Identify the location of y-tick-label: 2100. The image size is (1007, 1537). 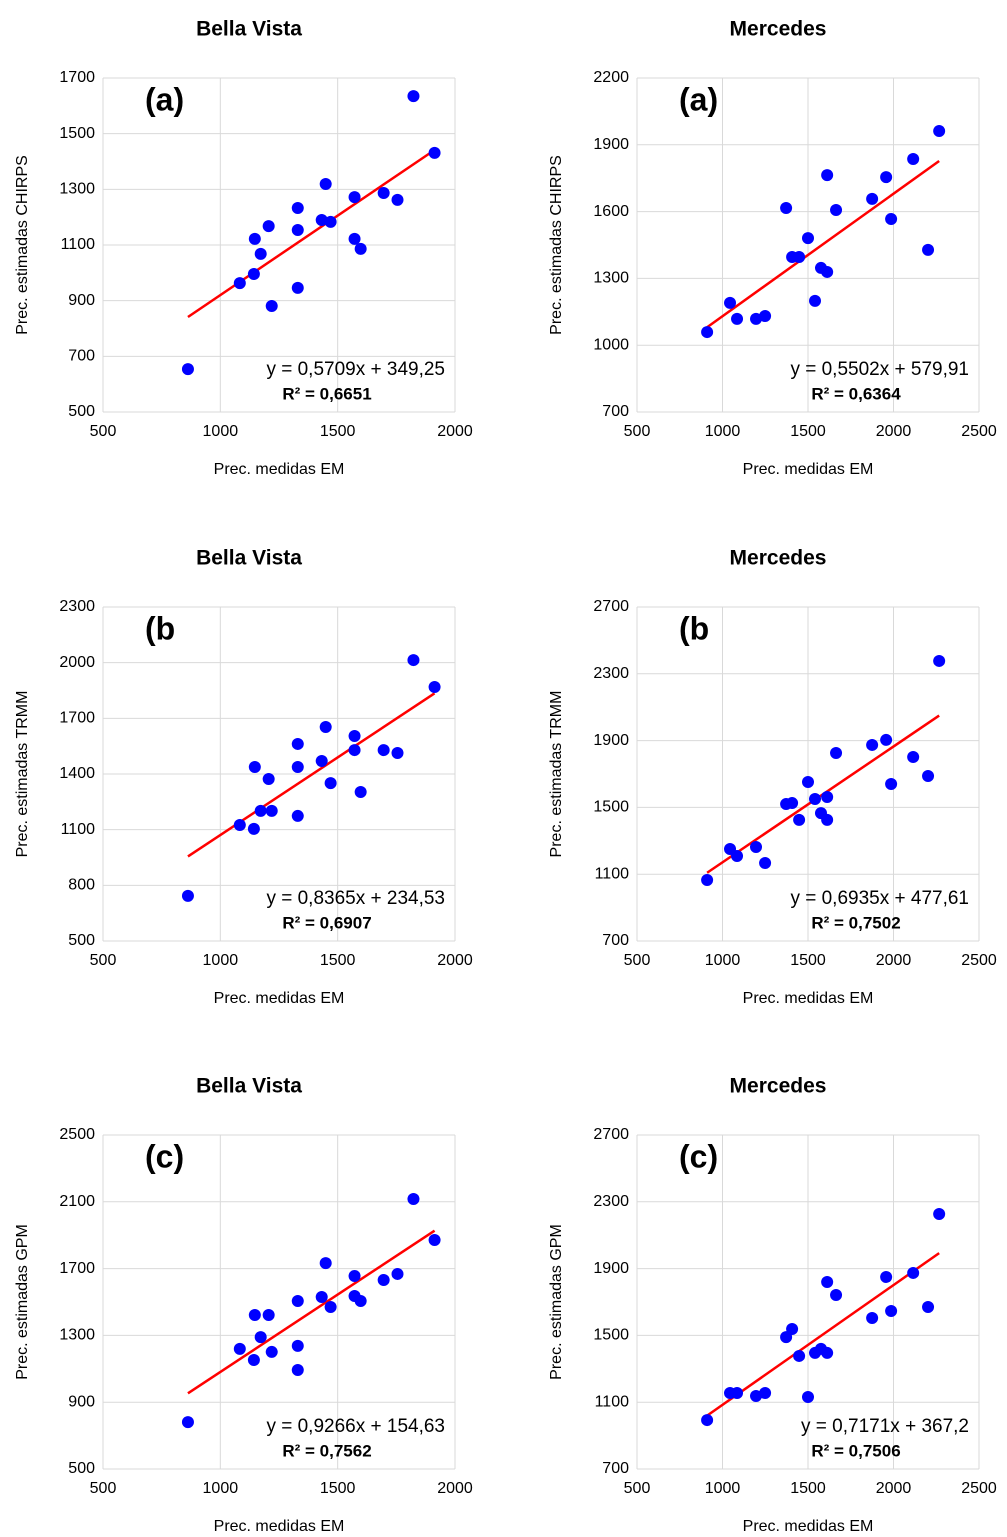
(77, 1201).